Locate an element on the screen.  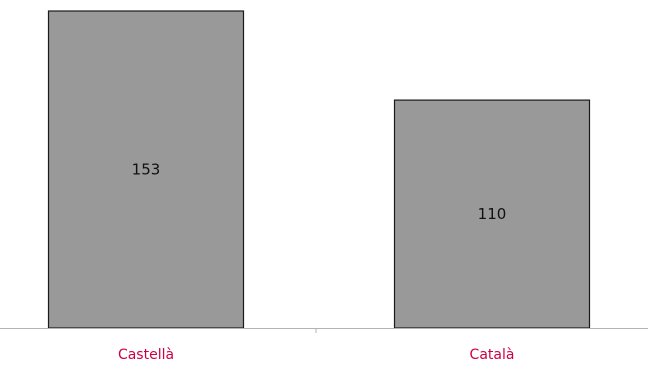
category-label-1: Castellà is located at coordinates (146, 355).